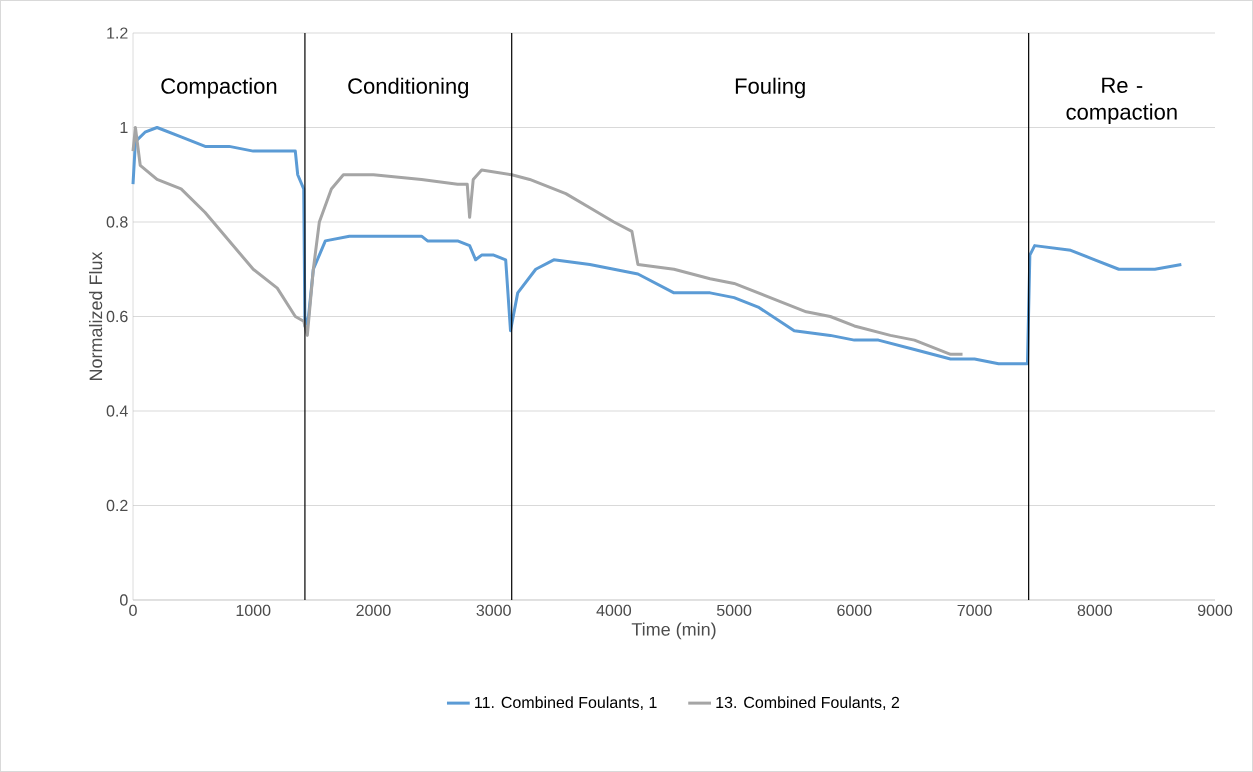 The image size is (1253, 772). Describe the element at coordinates (493, 610) in the screenshot. I see `x-tick-label: 3000` at that location.